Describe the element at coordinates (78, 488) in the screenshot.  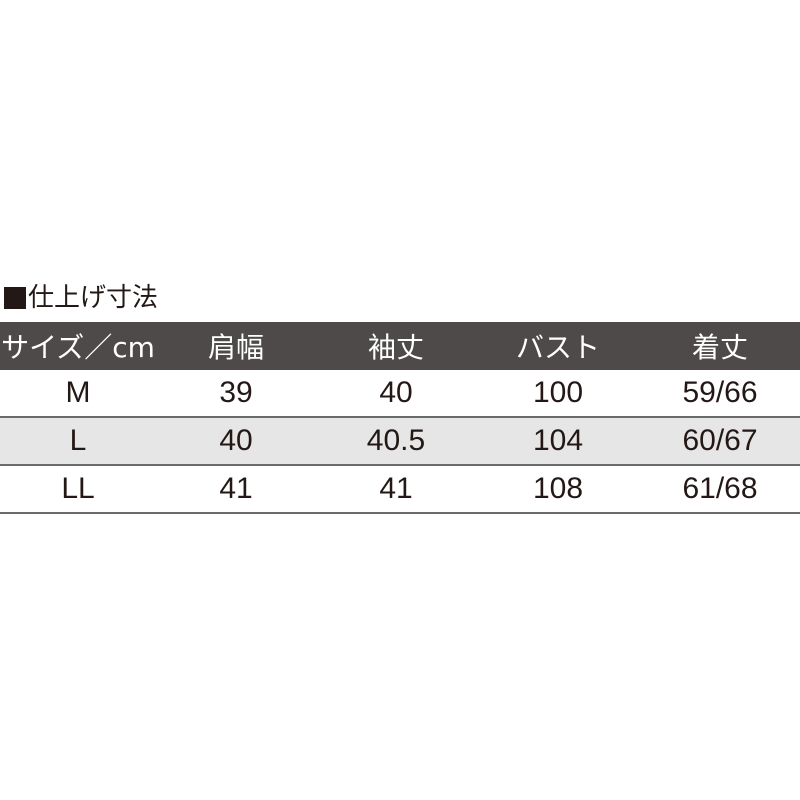
I see `cell-size: LL` at that location.